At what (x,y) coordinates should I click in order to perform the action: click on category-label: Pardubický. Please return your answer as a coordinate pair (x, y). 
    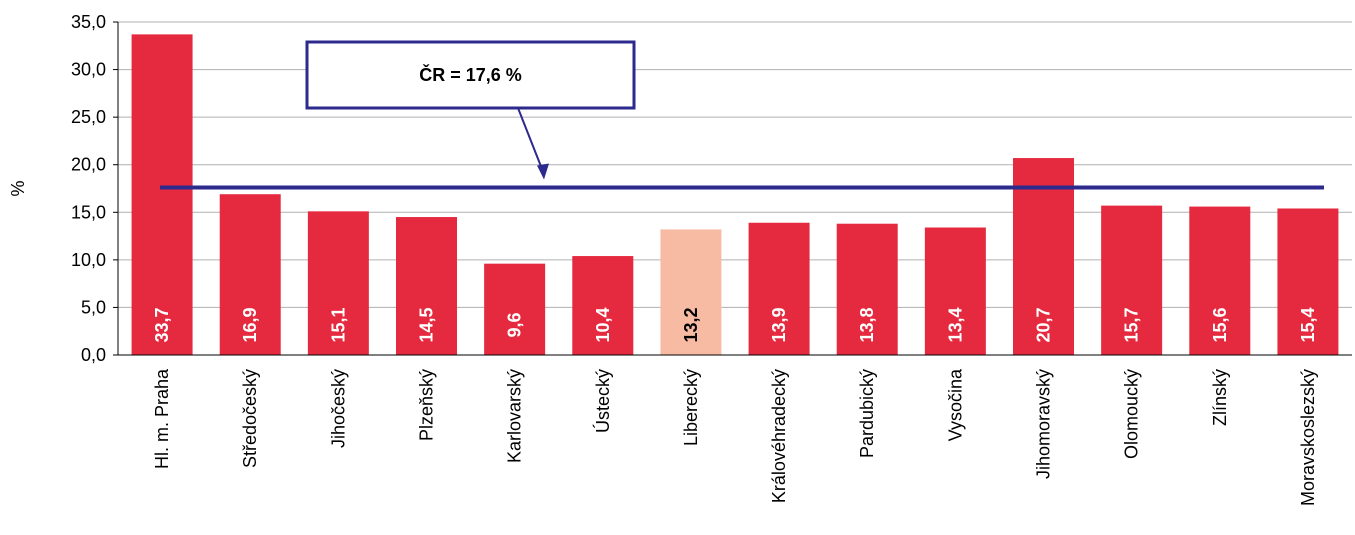
    Looking at the image, I should click on (867, 413).